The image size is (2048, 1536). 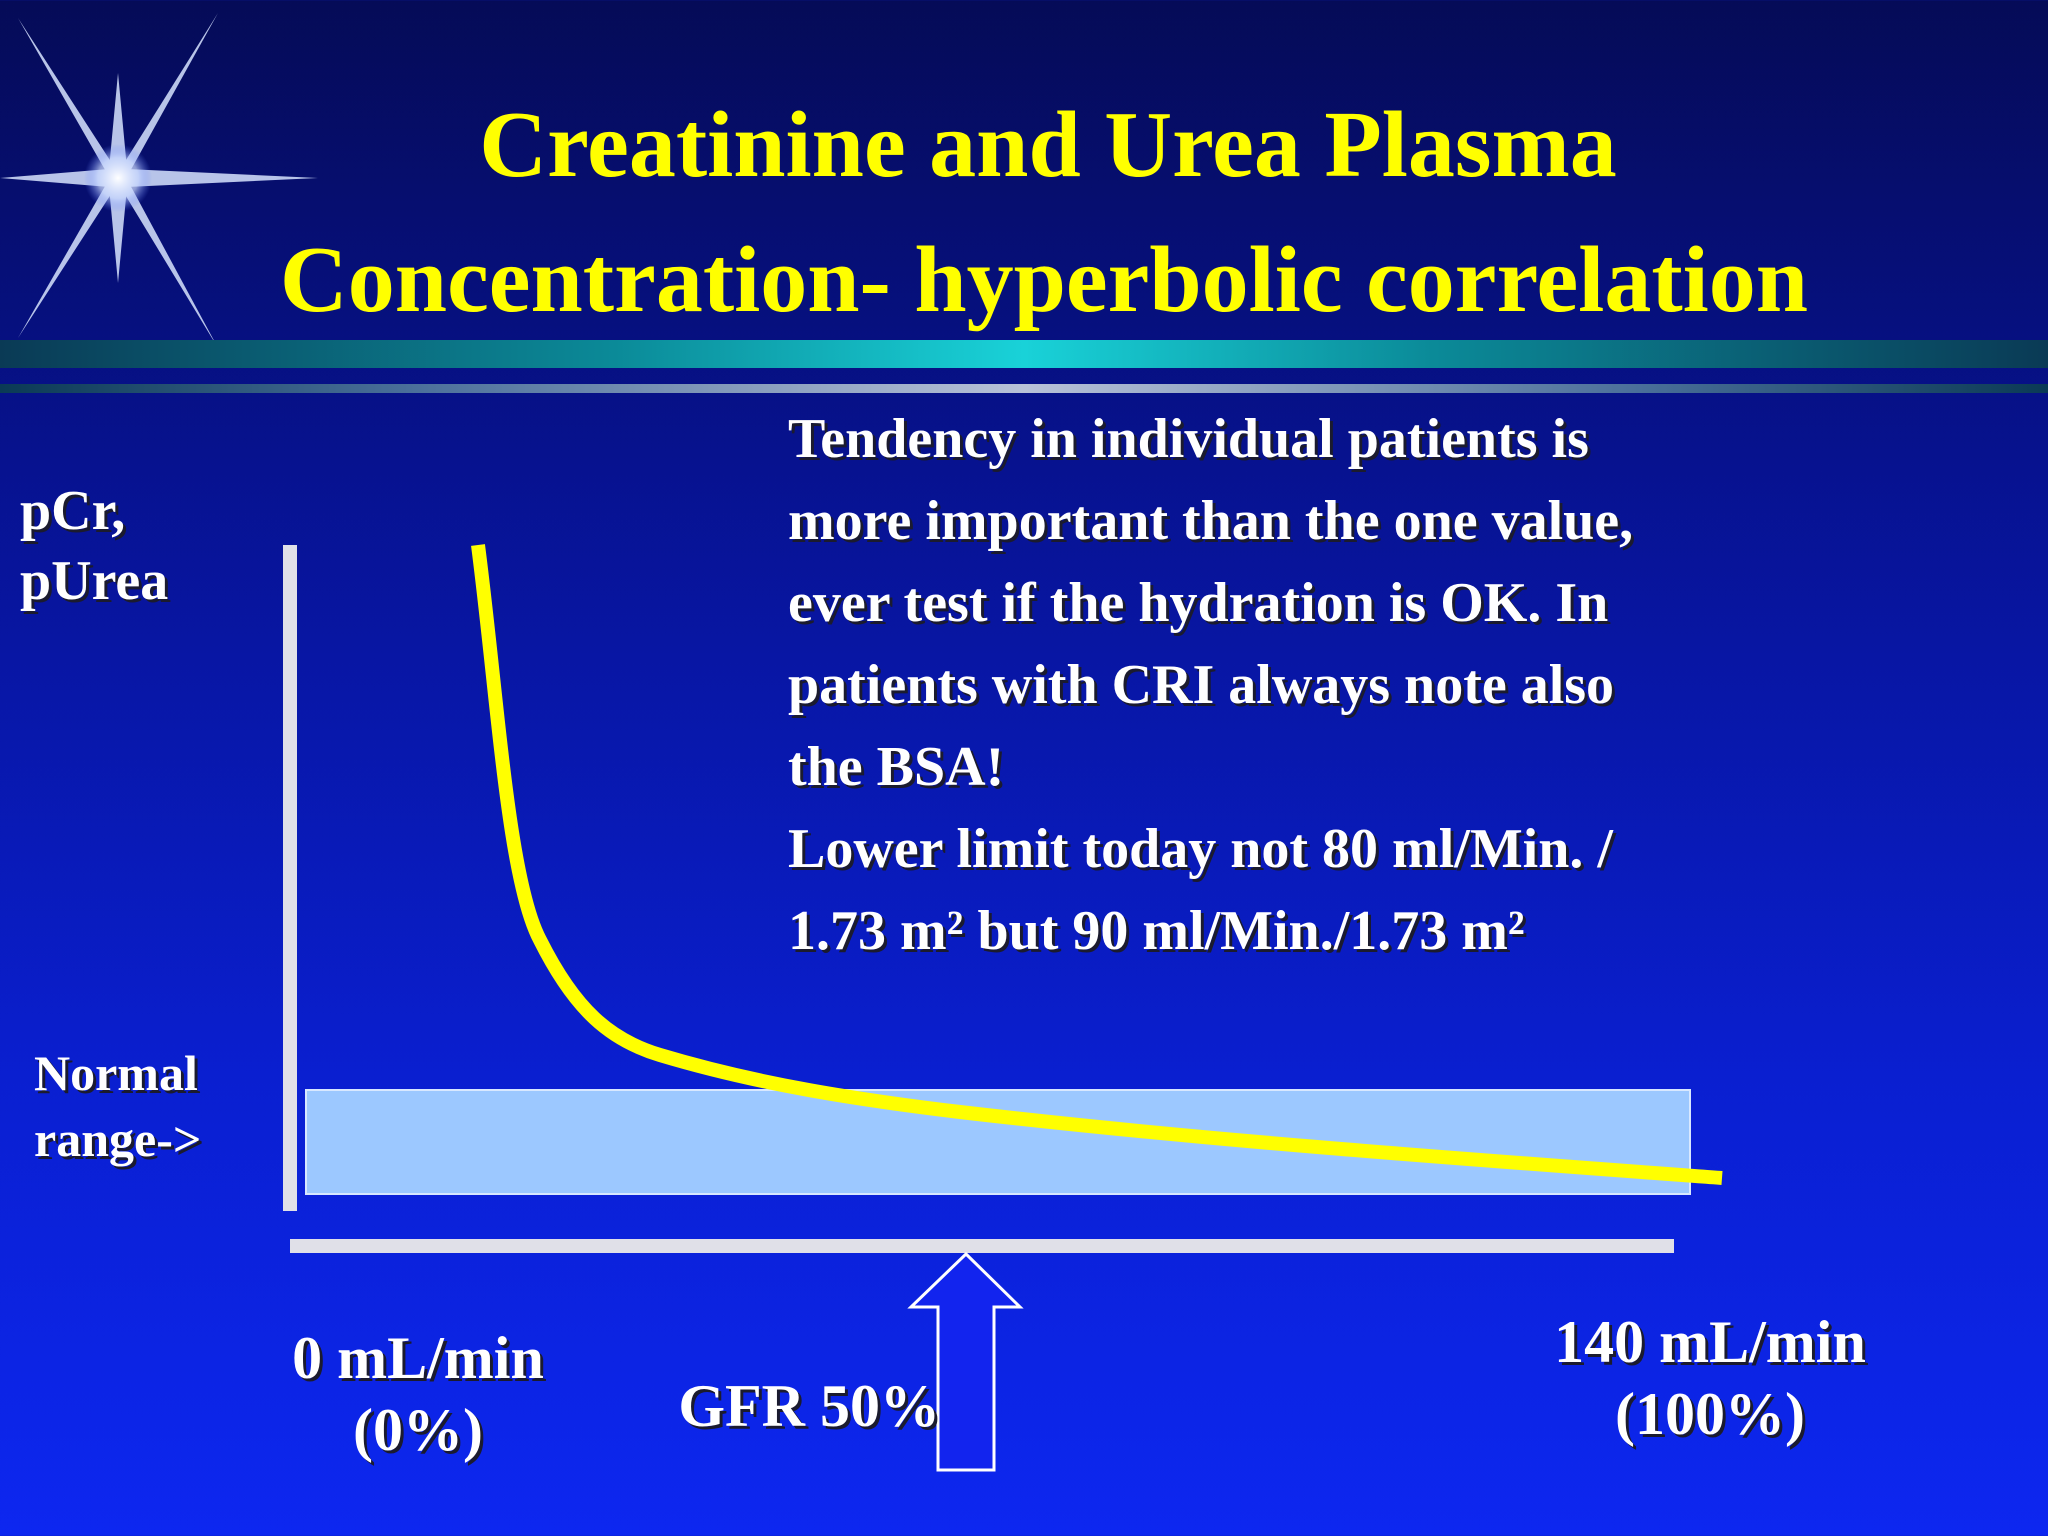 What do you see at coordinates (1201, 685) in the screenshot?
I see `note-line-4: patients with CRI always note also` at bounding box center [1201, 685].